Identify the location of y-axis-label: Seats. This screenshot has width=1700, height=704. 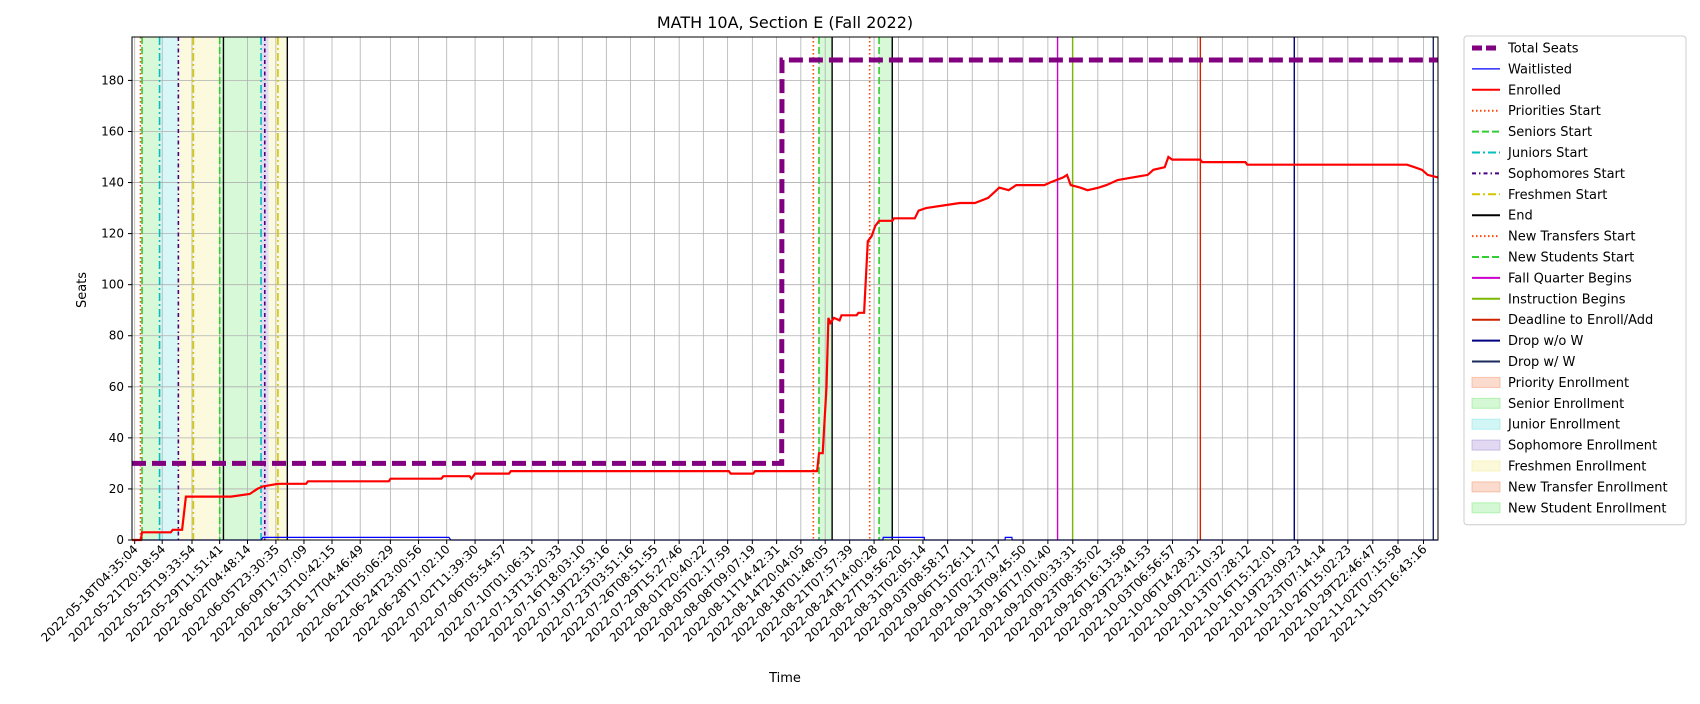
(82, 290).